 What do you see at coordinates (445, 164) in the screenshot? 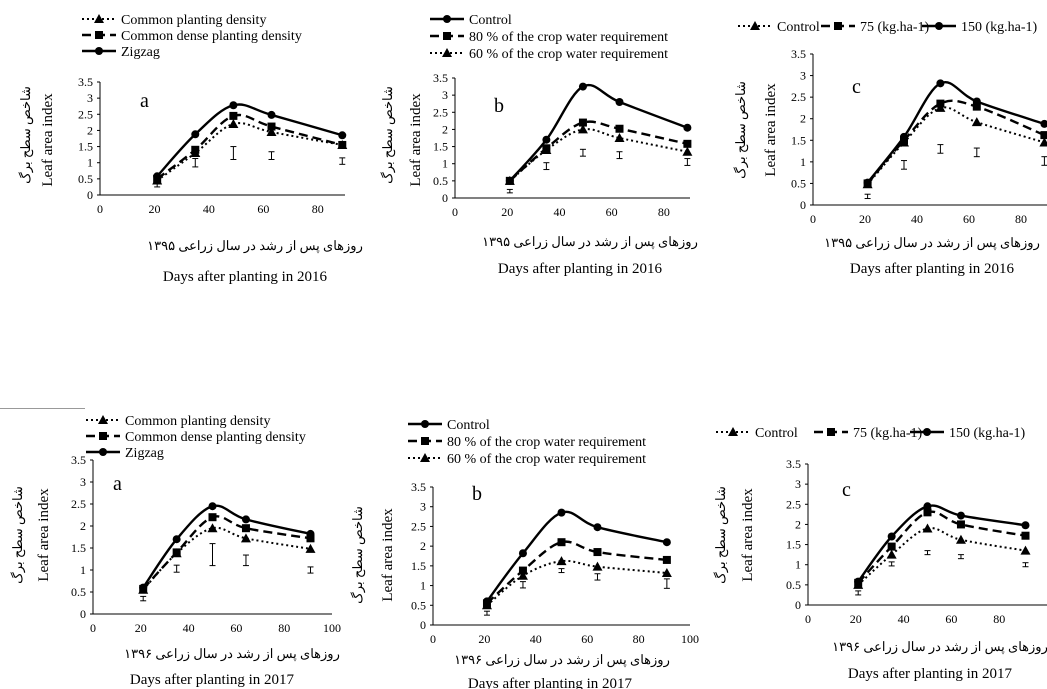
I see `y-tick-label-2-2: 1` at bounding box center [445, 164].